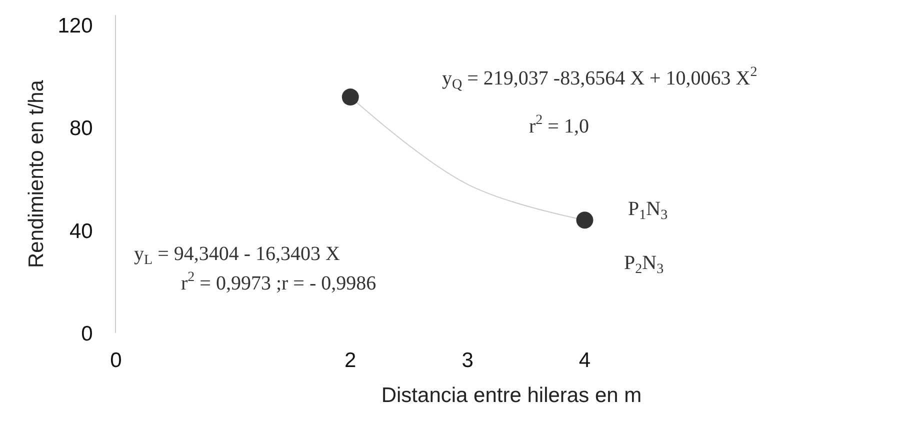  Describe the element at coordinates (278, 282) in the screenshot. I see `annotation: r$^{2}$ = 0,9973 ;r = - 0,9986` at that location.